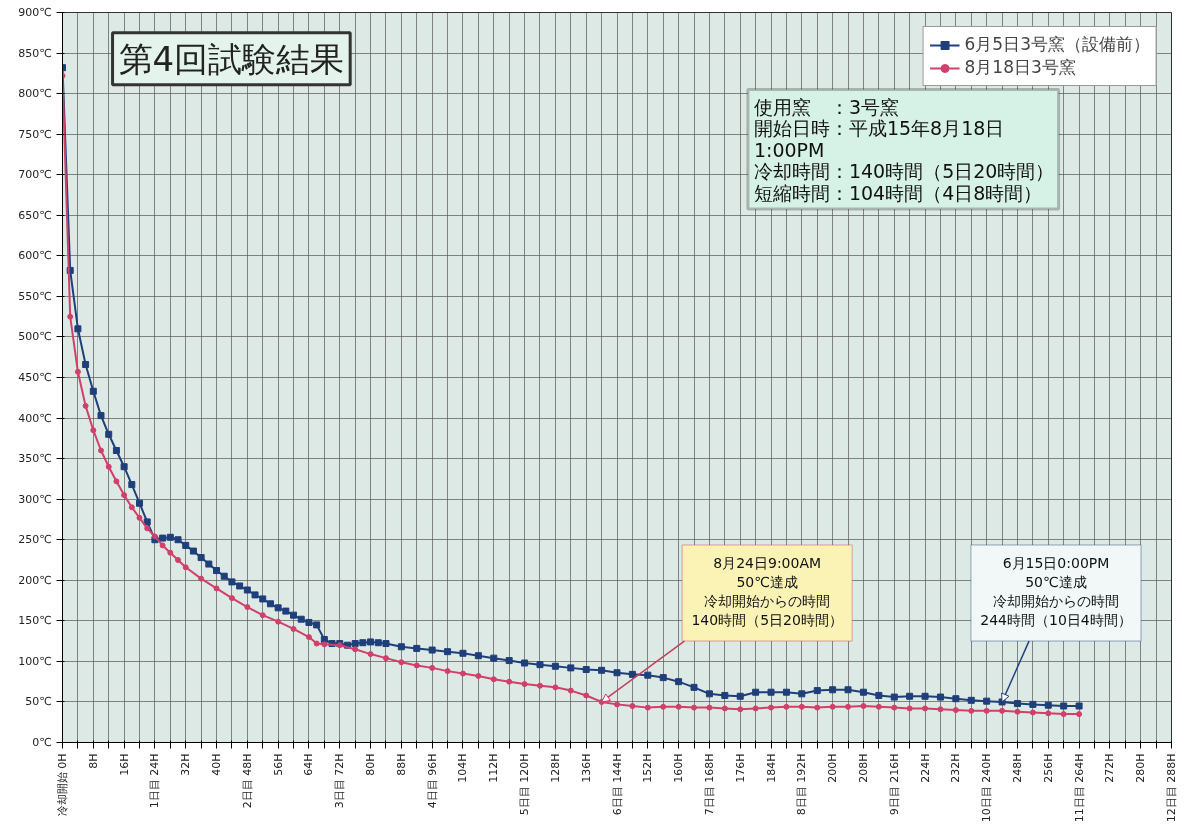 This screenshot has height=837, width=1185. Describe the element at coordinates (35, 337) in the screenshot. I see `y-tick-label: 500℃` at that location.